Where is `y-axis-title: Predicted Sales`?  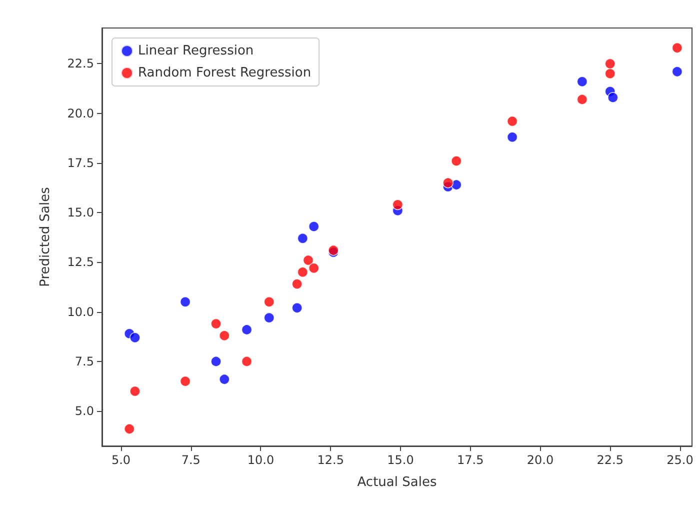 y-axis-title: Predicted Sales is located at coordinates (45, 236).